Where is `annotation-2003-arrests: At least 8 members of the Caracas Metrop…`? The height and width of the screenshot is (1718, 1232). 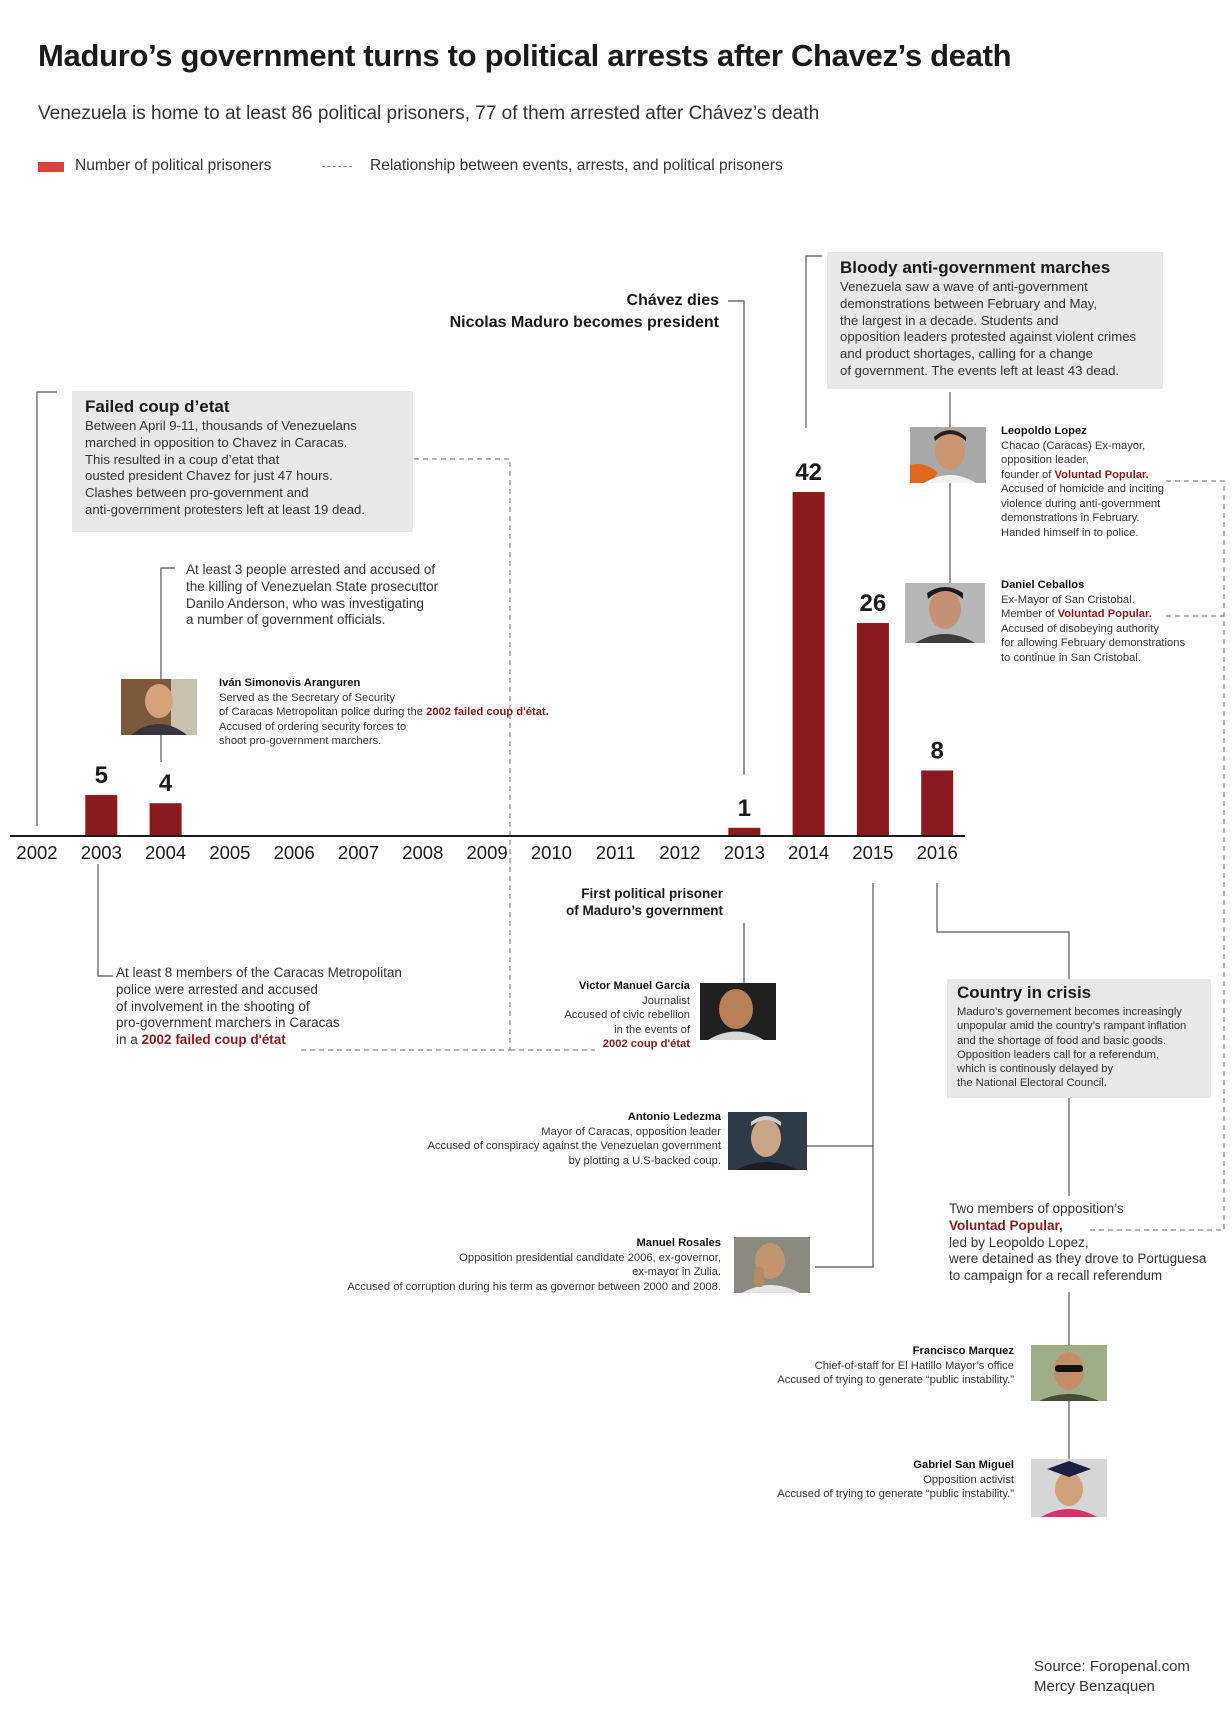
annotation-2003-arrests: At least 8 members of the Caracas Metrop… is located at coordinates (259, 1007).